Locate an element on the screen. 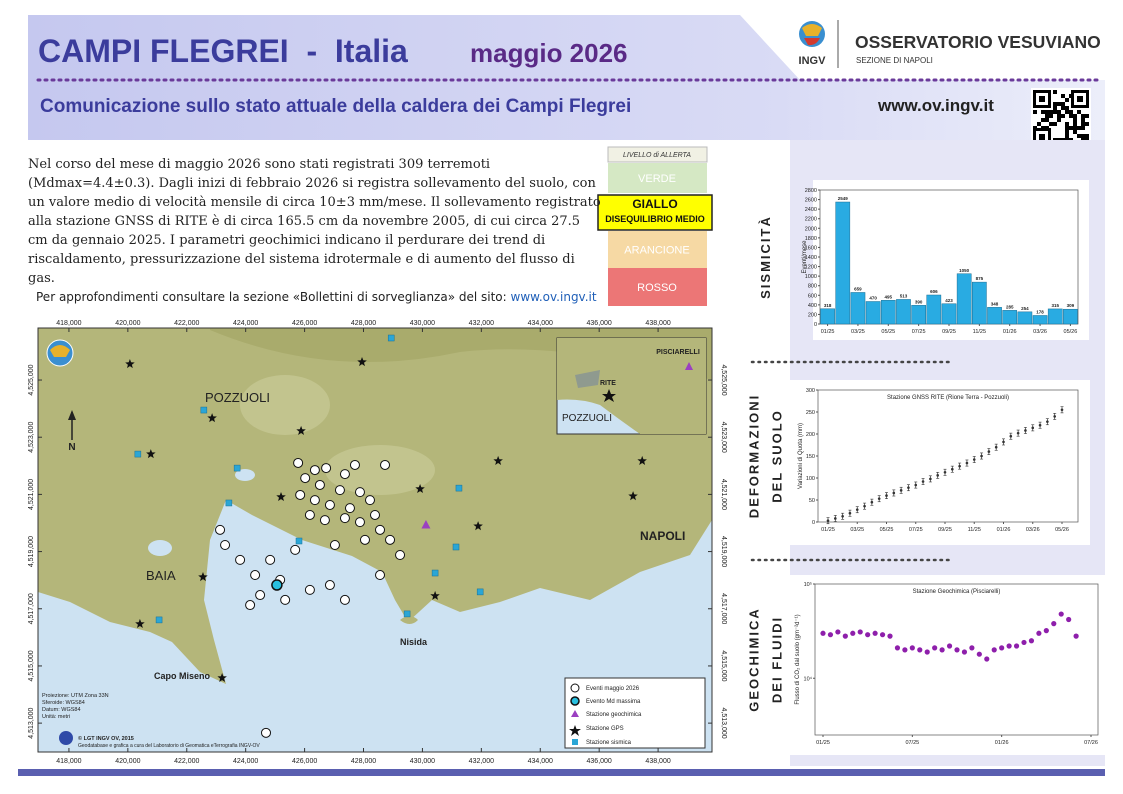 The image size is (1123, 794). map-x-tick-label: 436,000 is located at coordinates (599, 323).